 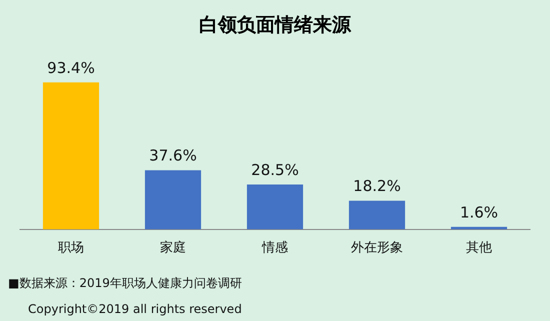 I want to click on data-label: 18.2%, so click(x=377, y=186).